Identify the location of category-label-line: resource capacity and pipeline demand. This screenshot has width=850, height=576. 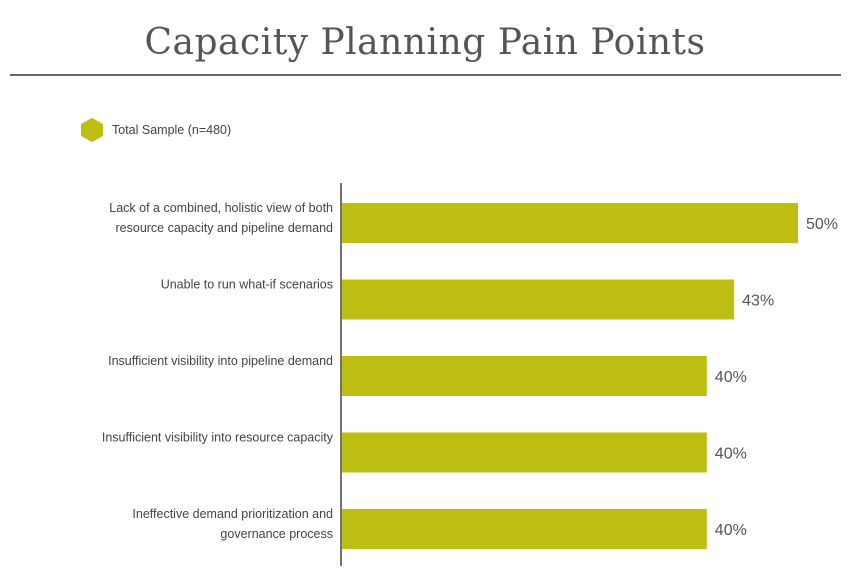
(225, 228).